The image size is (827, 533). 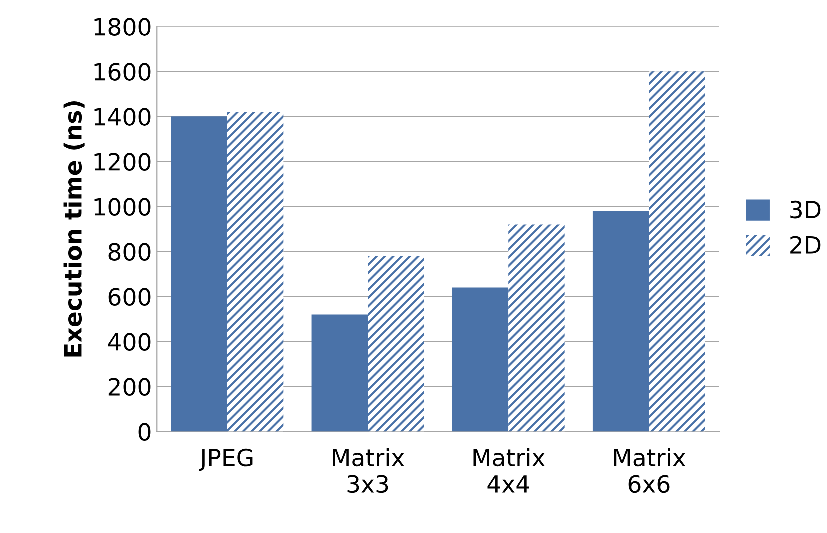 I want to click on legend-label: 2D, so click(x=805, y=245).